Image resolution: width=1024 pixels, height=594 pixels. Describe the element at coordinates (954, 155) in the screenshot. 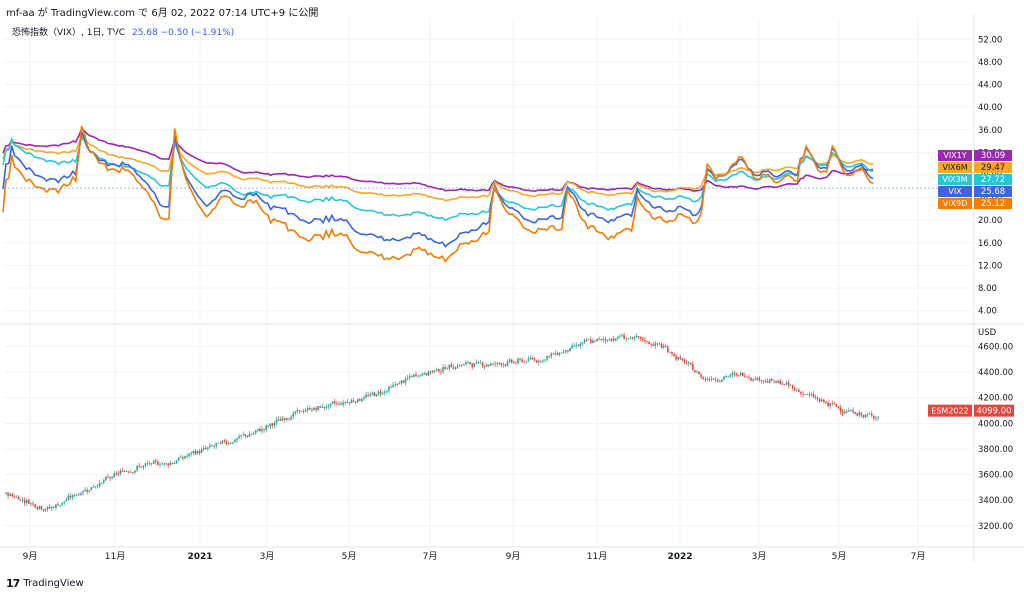

I see `badge-name-vix1y: VIX1Y` at that location.